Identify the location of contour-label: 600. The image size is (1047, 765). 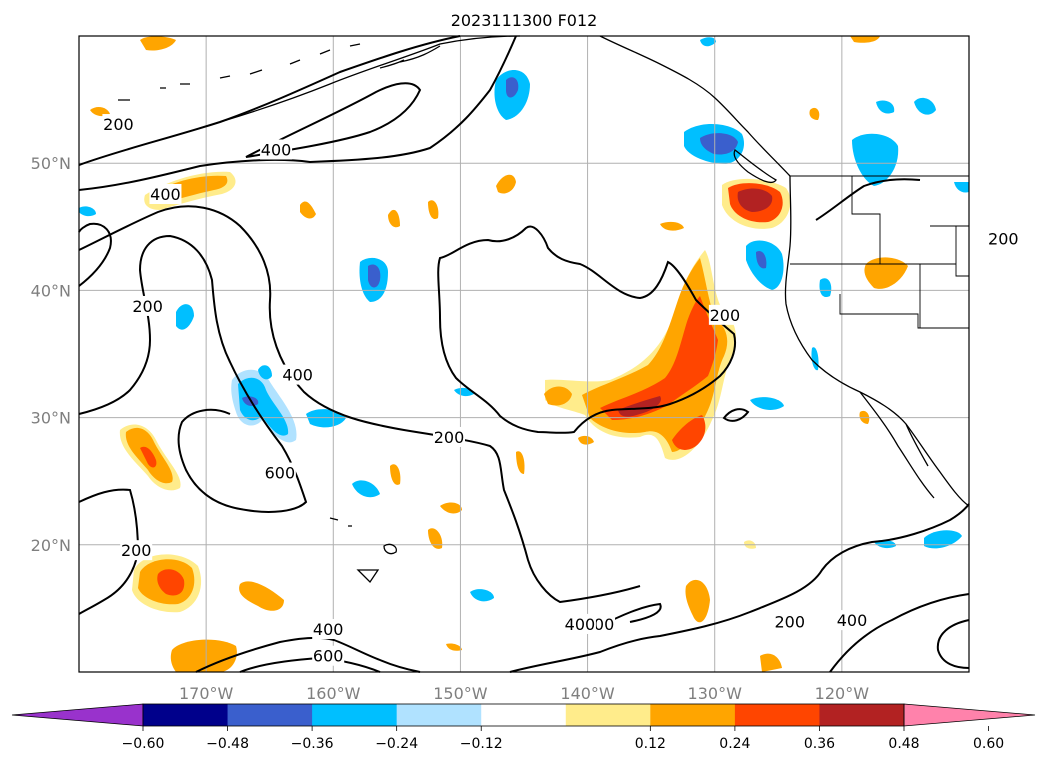
(280, 473).